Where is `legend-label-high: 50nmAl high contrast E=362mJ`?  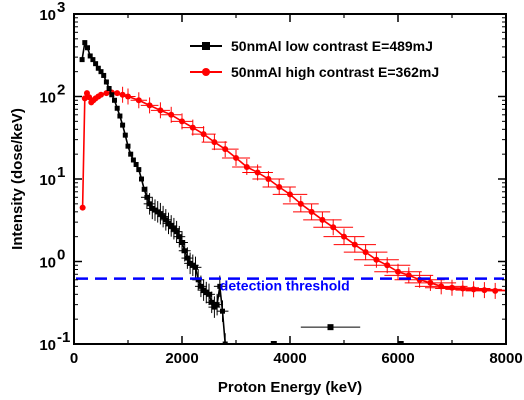 legend-label-high: 50nmAl high contrast E=362mJ is located at coordinates (335, 72).